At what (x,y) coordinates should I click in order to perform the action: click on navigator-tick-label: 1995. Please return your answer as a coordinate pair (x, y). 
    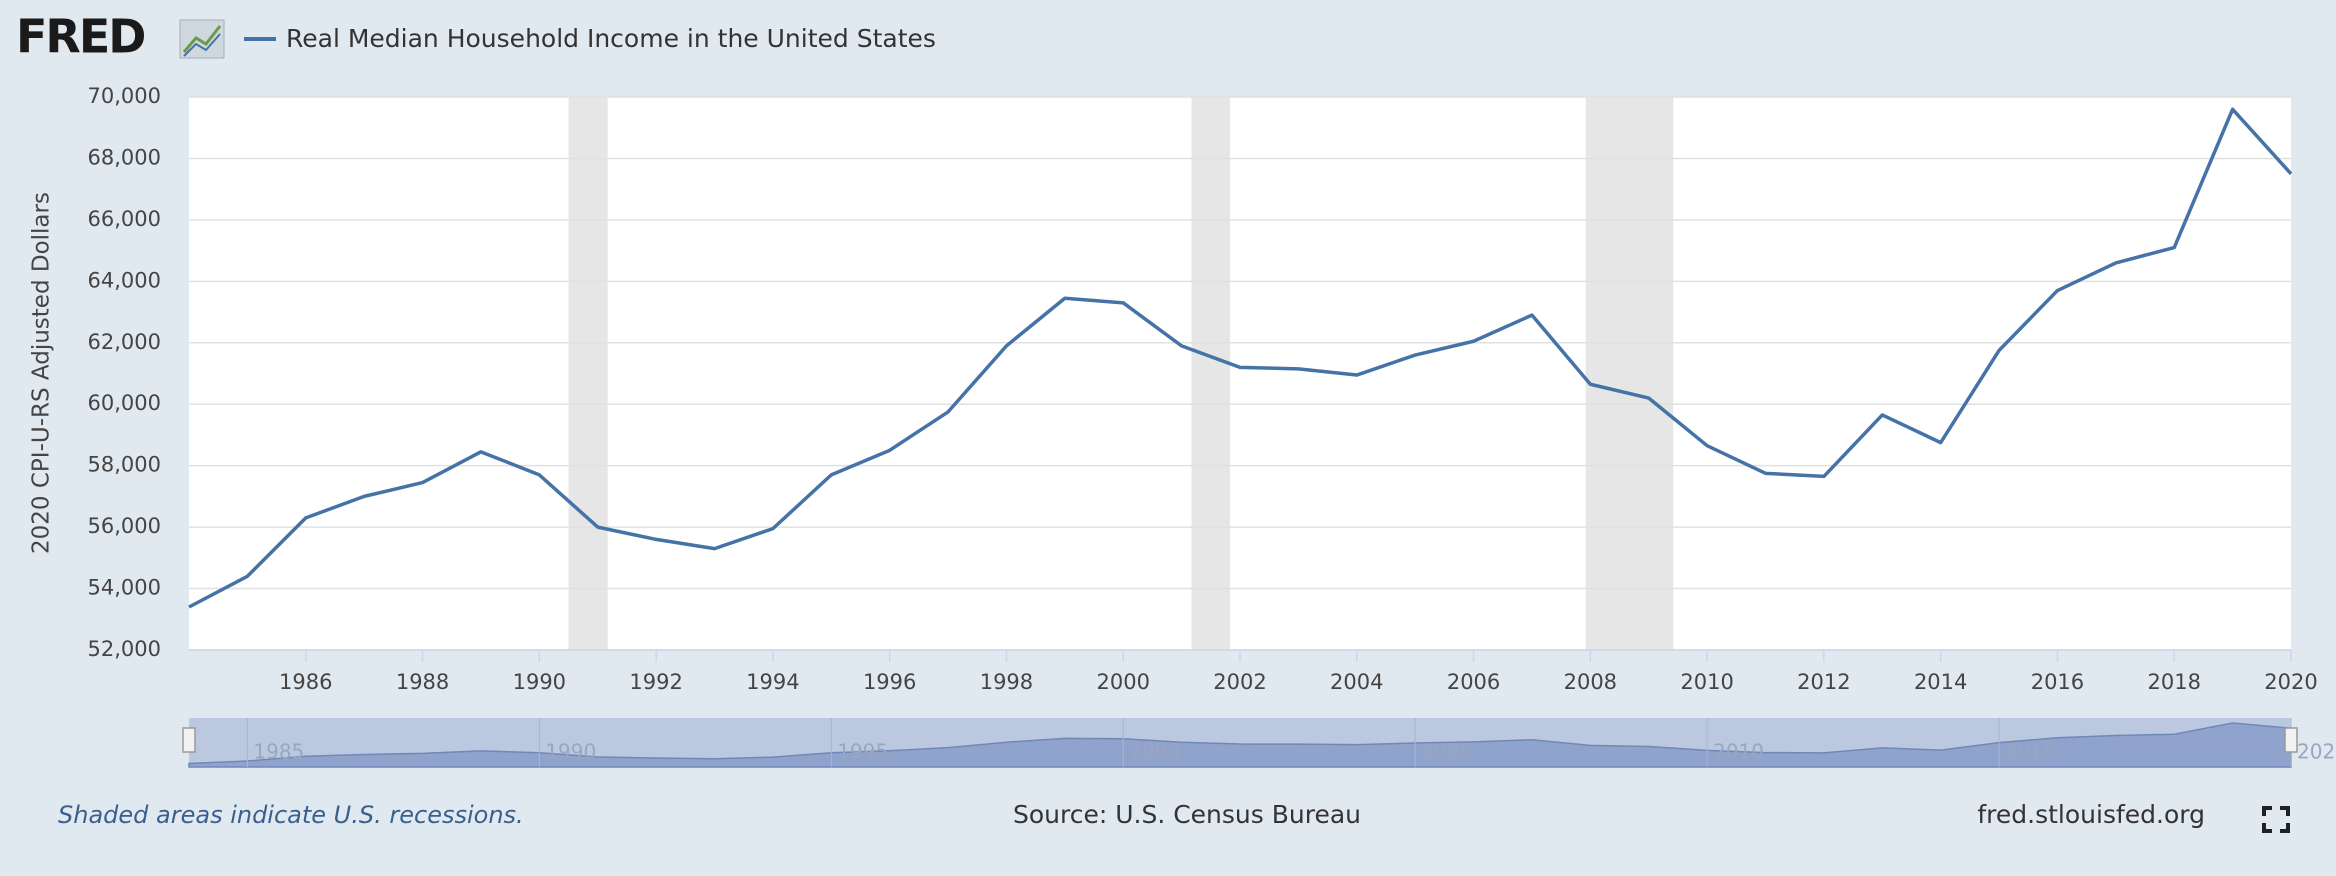
    Looking at the image, I should click on (862, 752).